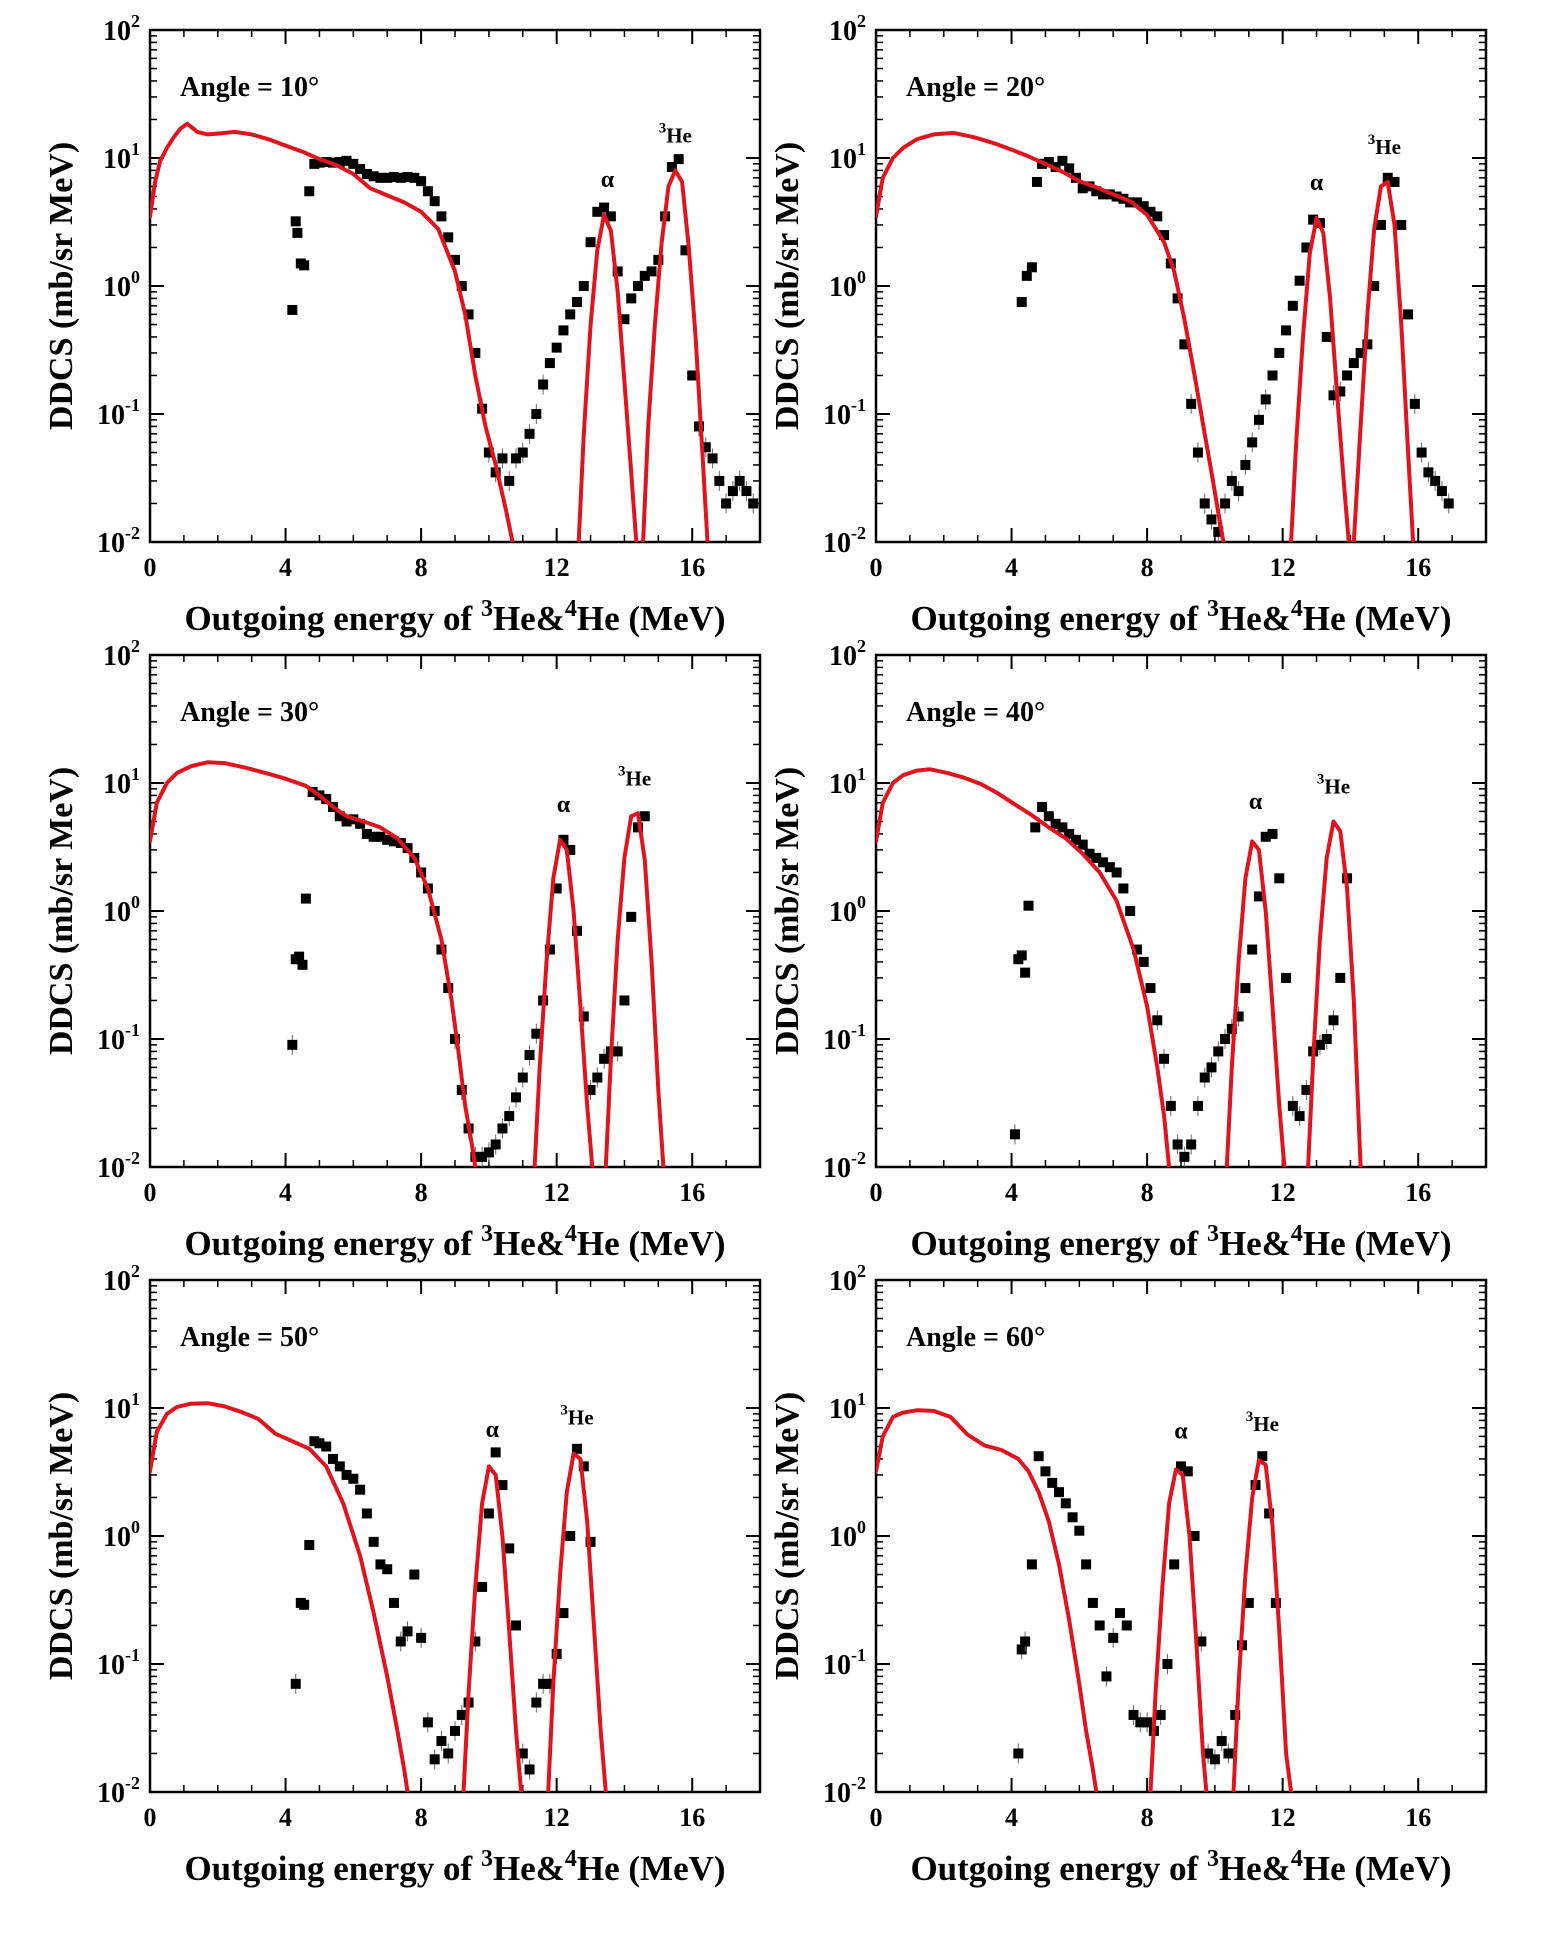 The height and width of the screenshot is (1943, 1564). I want to click on x-tick-label: 8, so click(421, 1192).